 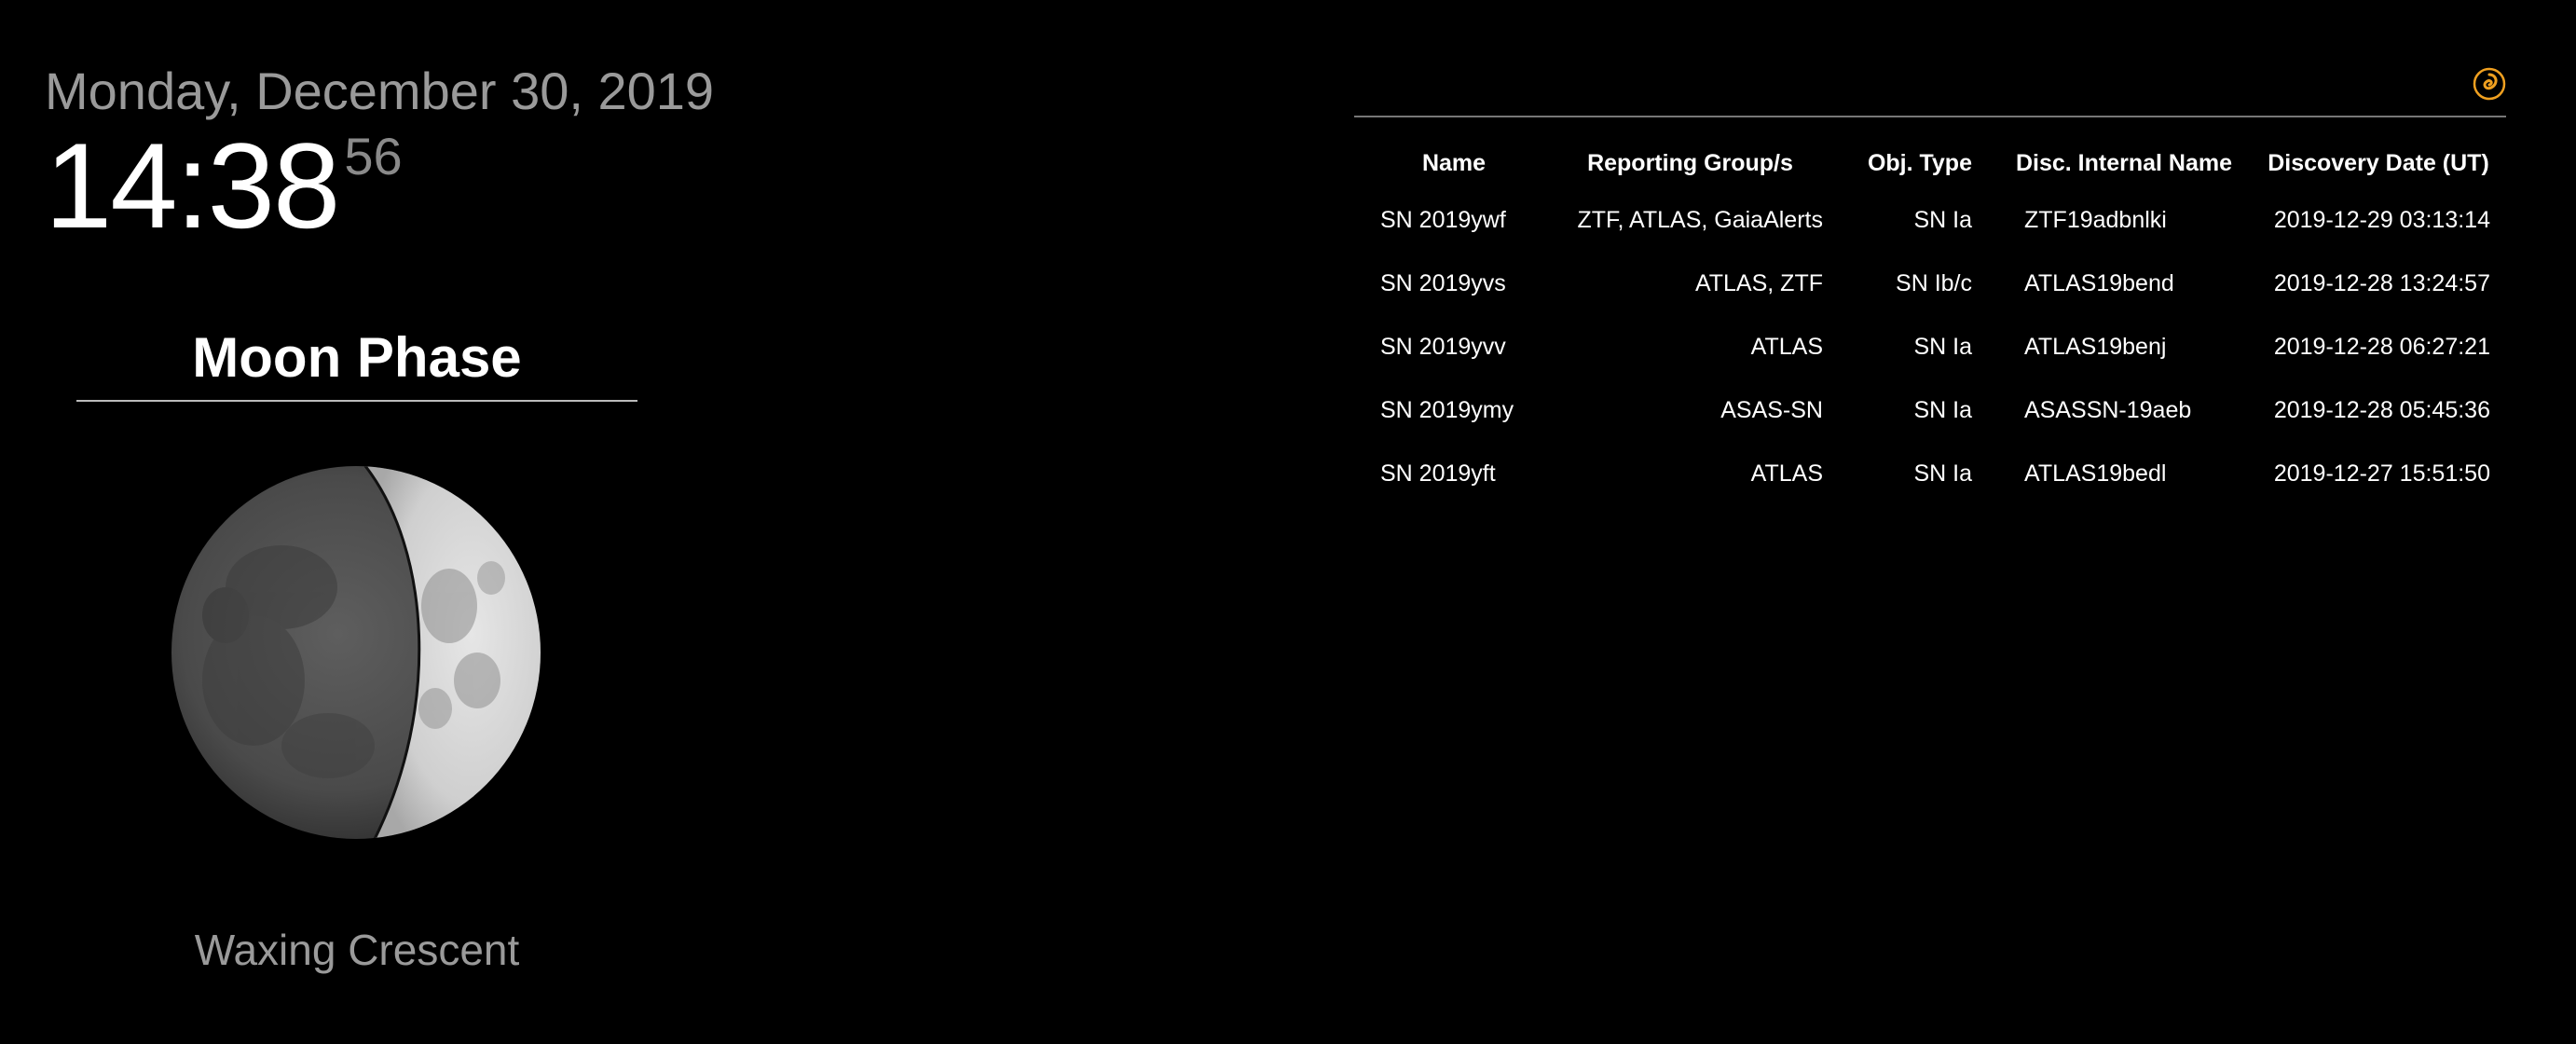 What do you see at coordinates (2108, 409) in the screenshot?
I see `cell-internal-name: ASASSN-19aeb` at bounding box center [2108, 409].